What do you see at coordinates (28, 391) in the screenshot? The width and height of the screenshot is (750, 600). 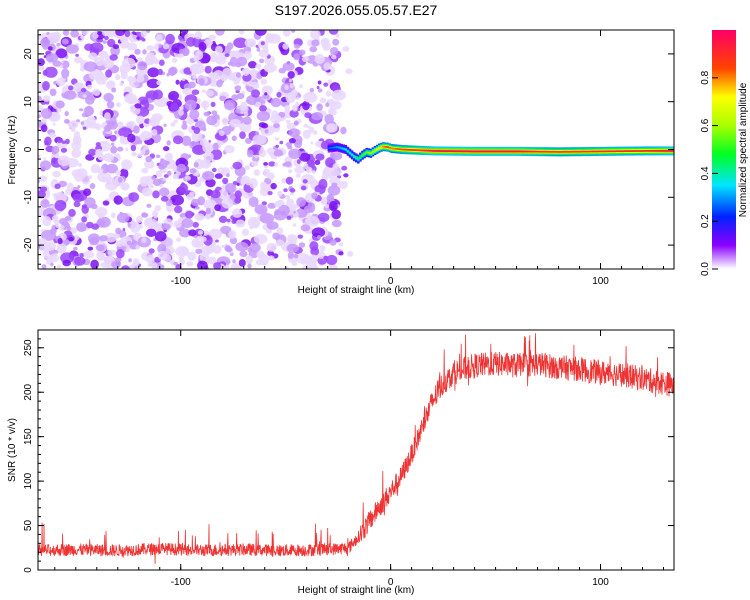 I see `y-tick-label: 200` at bounding box center [28, 391].